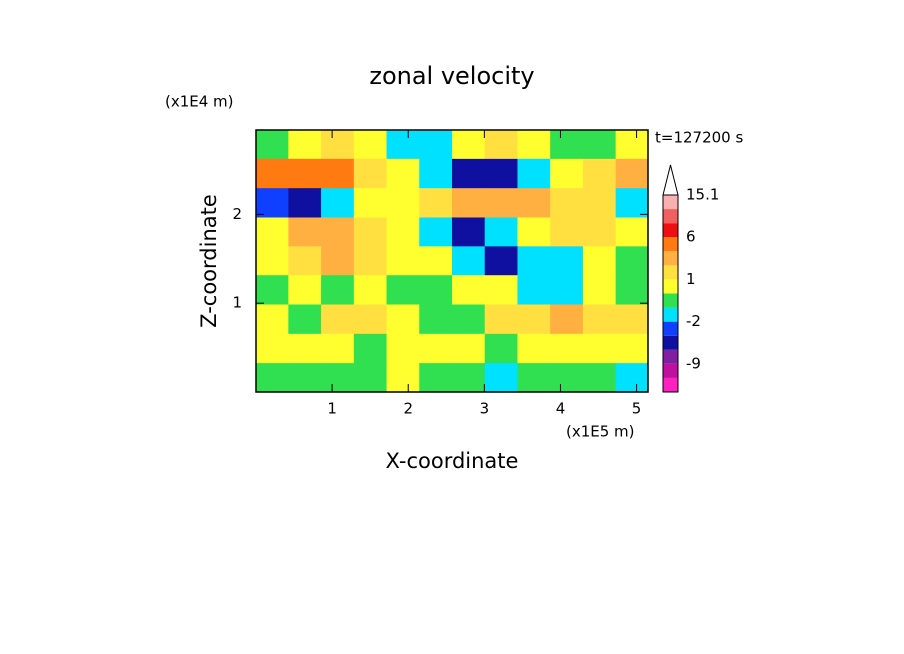  What do you see at coordinates (693, 321) in the screenshot?
I see `colorbar-tick-label: -2` at bounding box center [693, 321].